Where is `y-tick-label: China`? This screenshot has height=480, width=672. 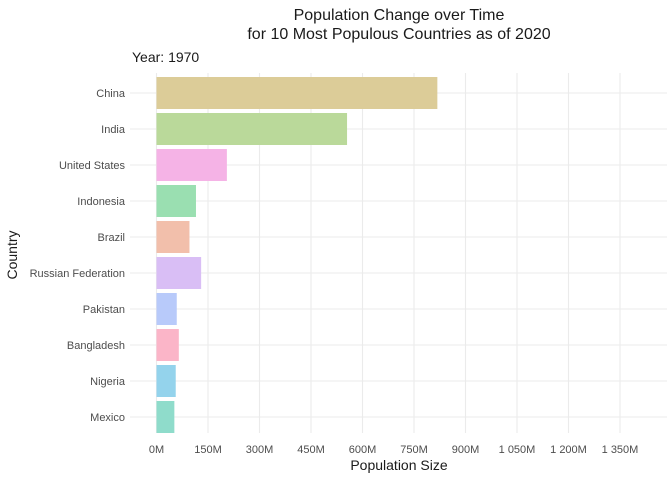
y-tick-label: China is located at coordinates (111, 94).